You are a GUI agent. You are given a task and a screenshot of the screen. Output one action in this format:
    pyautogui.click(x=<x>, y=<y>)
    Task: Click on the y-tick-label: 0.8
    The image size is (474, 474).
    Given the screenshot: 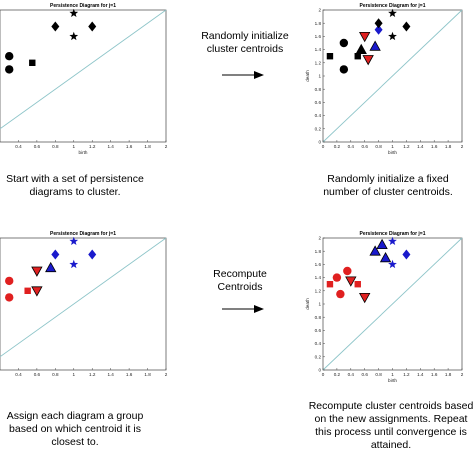 What is the action you would take?
    pyautogui.click(x=318, y=317)
    